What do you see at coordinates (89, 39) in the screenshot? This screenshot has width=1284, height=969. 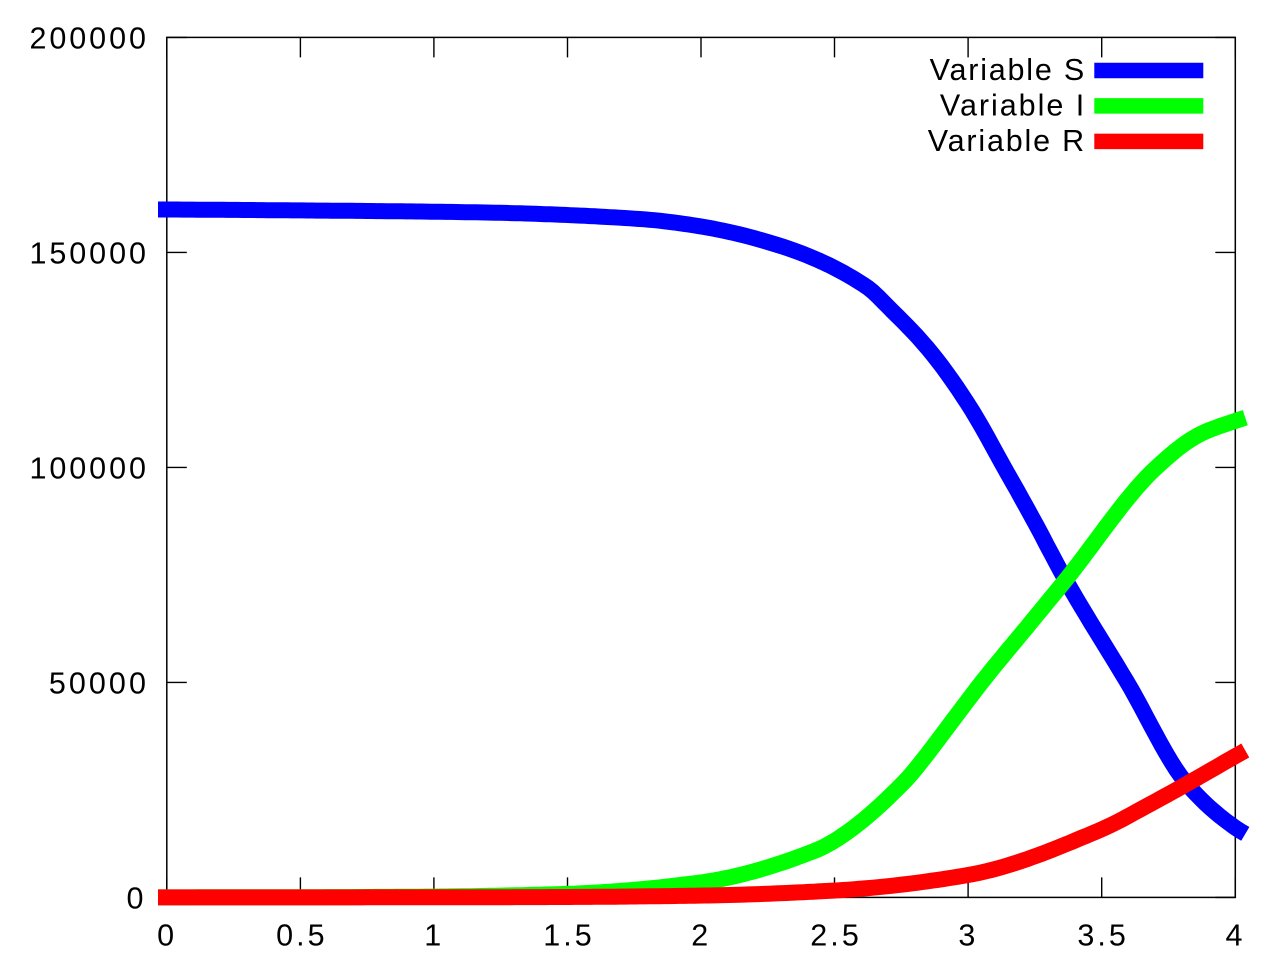 I see `svg-text: 200000` at bounding box center [89, 39].